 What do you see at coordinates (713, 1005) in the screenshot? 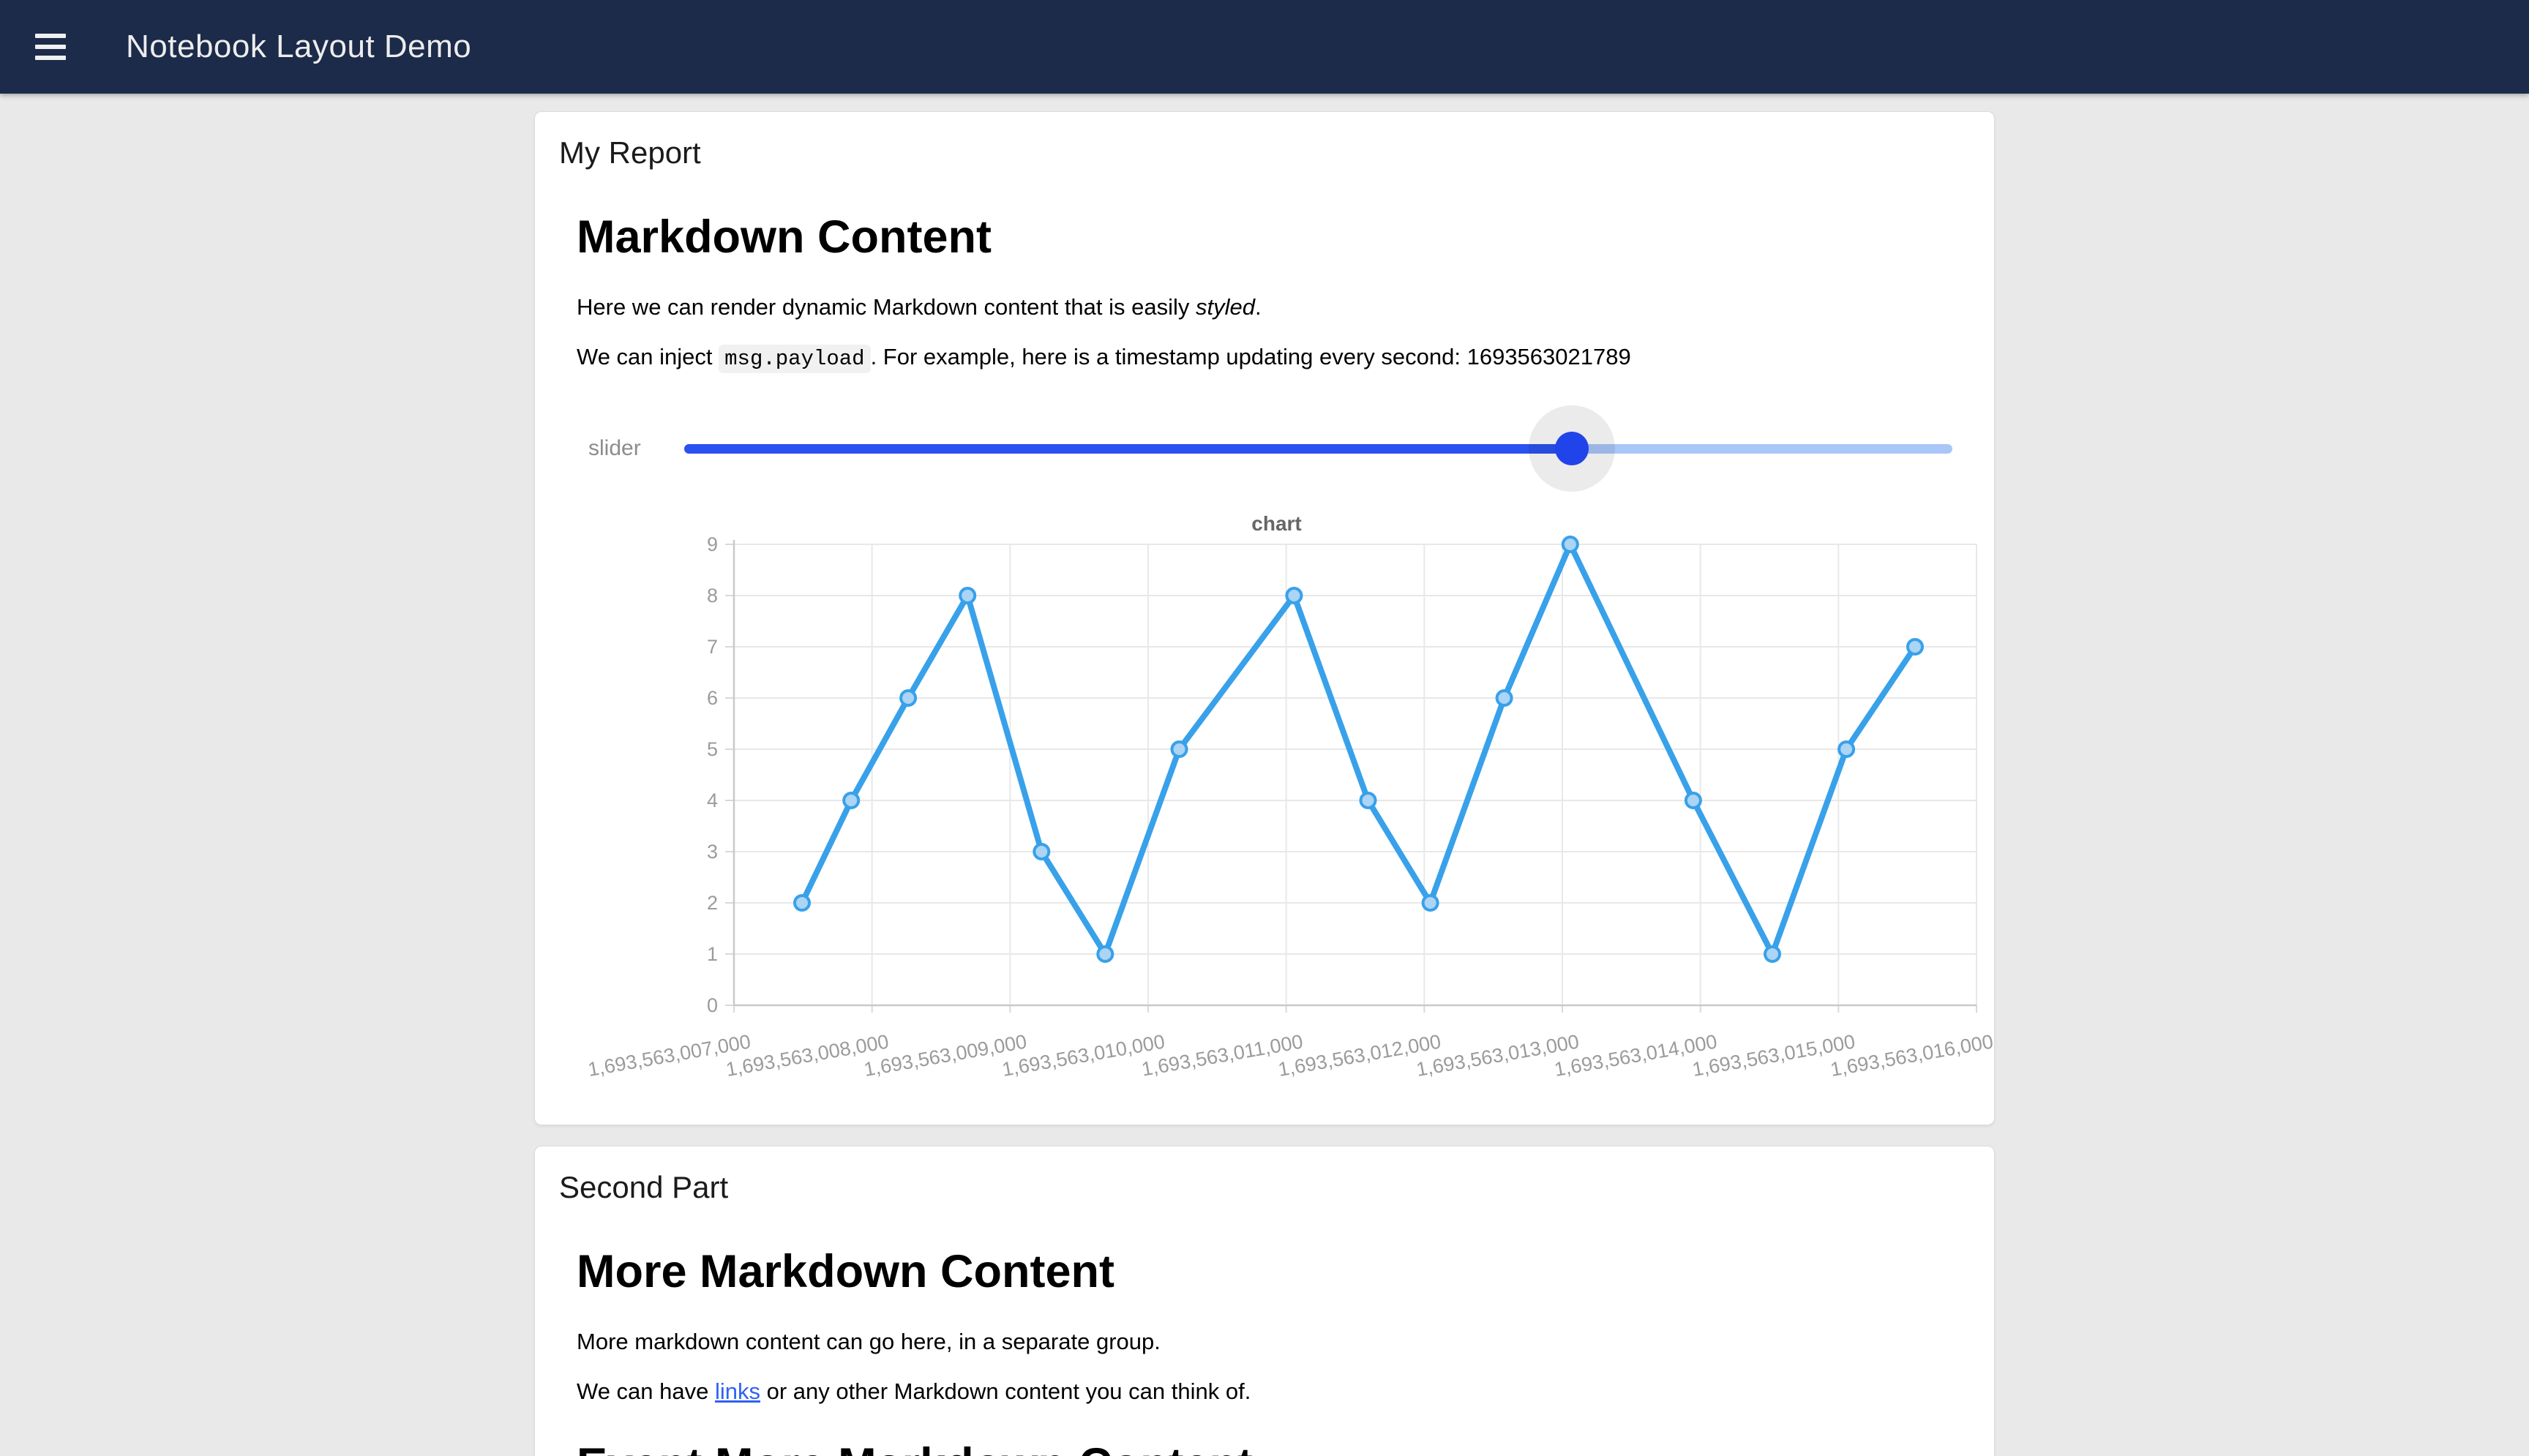
I see `svg-text: 0` at bounding box center [713, 1005].